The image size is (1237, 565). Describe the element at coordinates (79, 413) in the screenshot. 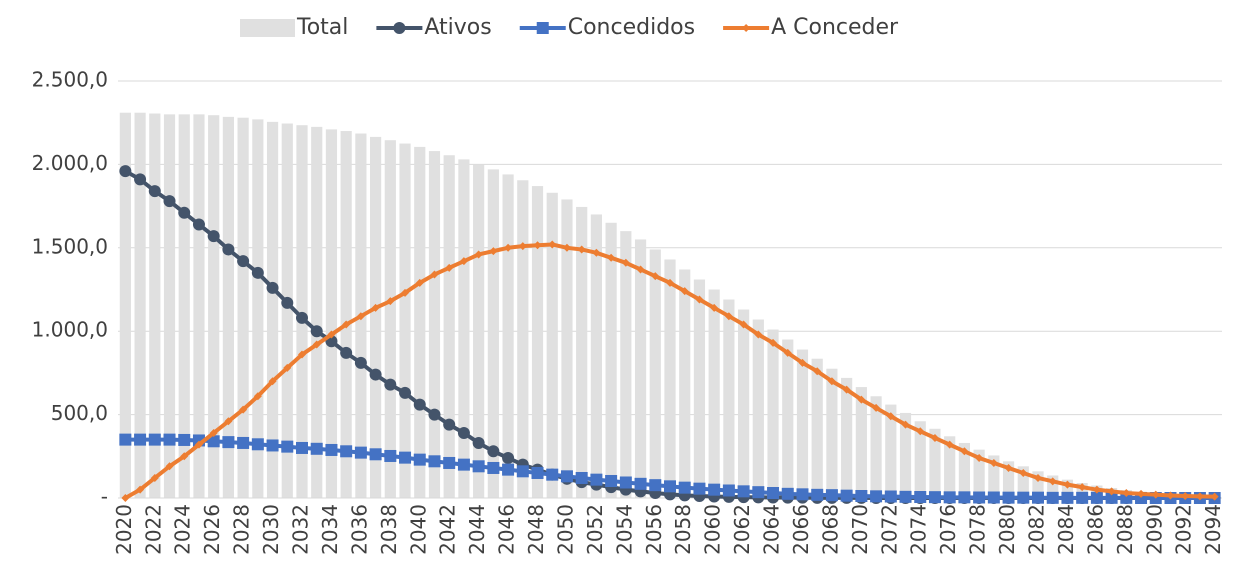

I see `y-tick-label: 500,0` at that location.